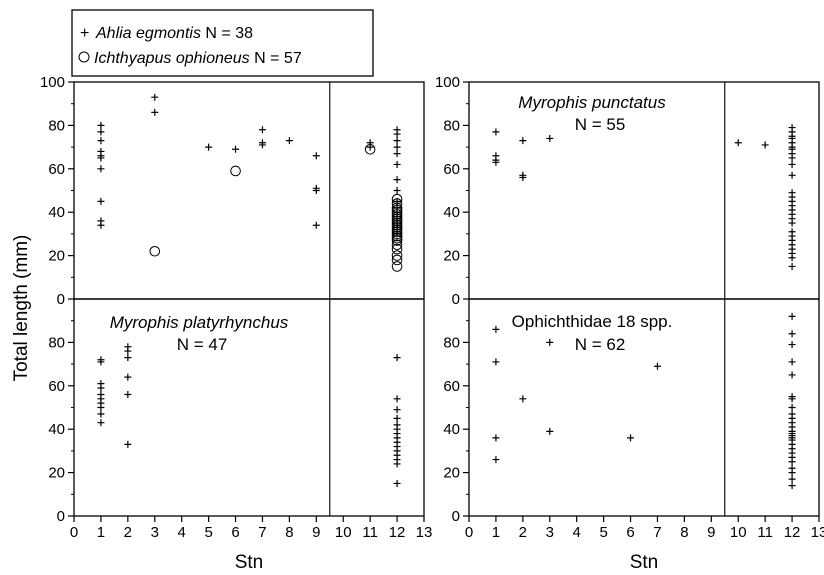  Describe the element at coordinates (657, 532) in the screenshot. I see `x-tick-label: 7` at that location.